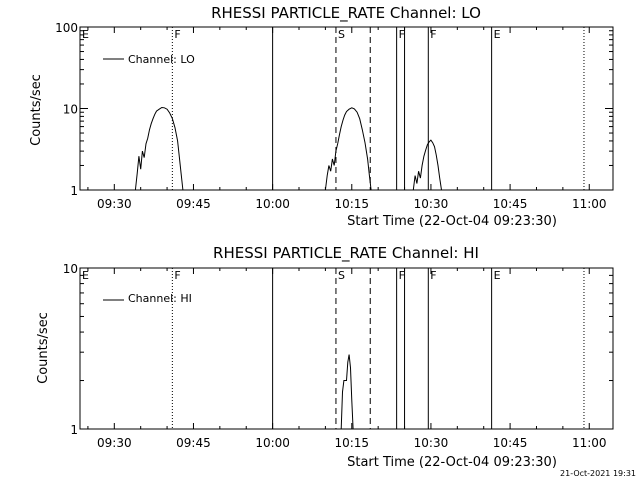 This screenshot has height=480, width=640. I want to click on legend-label: Channel: LO, so click(161, 59).